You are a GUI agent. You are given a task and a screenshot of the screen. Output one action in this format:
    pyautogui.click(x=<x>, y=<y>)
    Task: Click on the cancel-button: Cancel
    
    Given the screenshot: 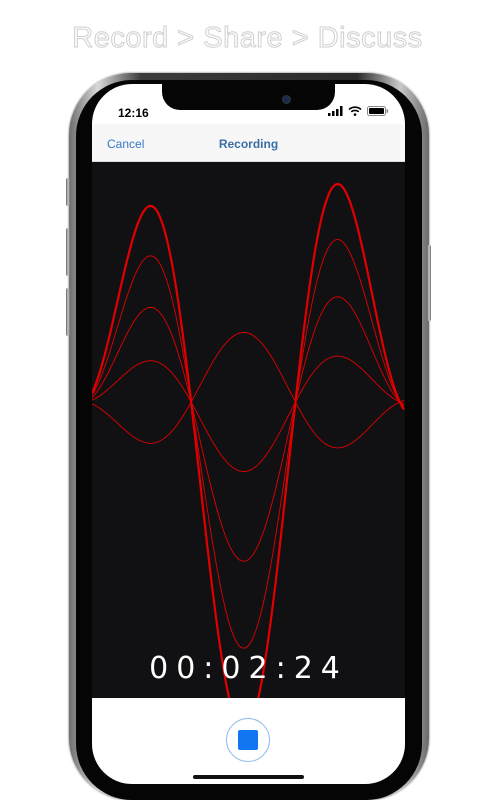 What is the action you would take?
    pyautogui.click(x=126, y=144)
    